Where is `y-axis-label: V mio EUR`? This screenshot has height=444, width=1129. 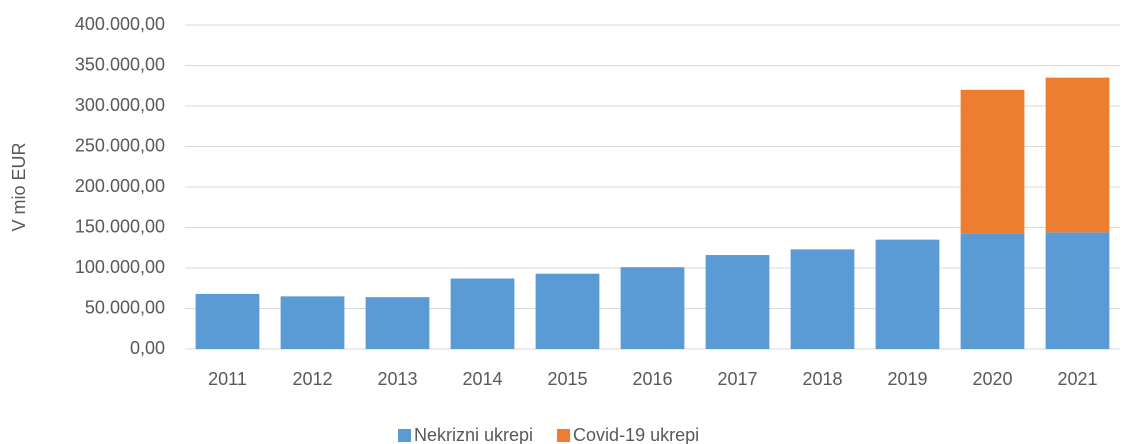
y-axis-label: V mio EUR is located at coordinates (19, 186).